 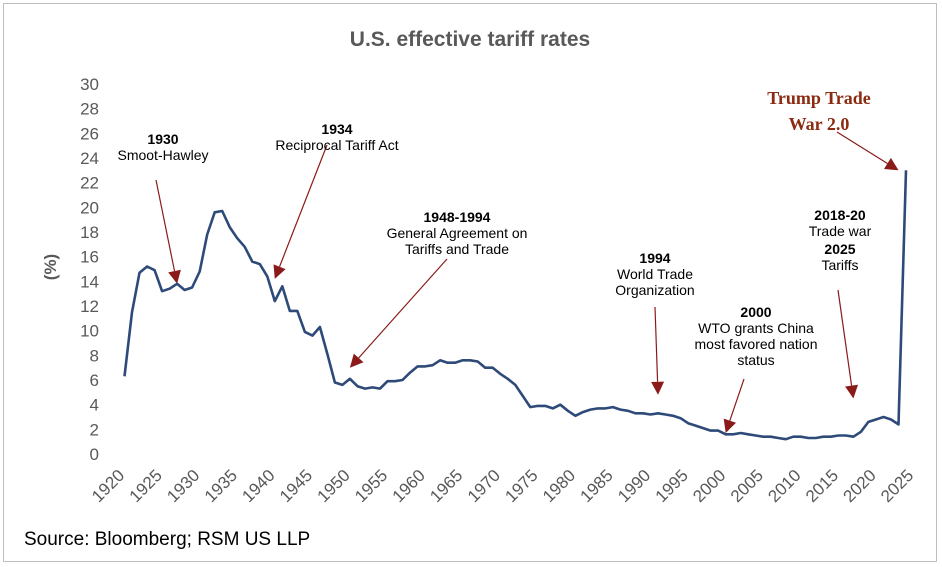 I want to click on annotation-heading: 1930, so click(x=162, y=139).